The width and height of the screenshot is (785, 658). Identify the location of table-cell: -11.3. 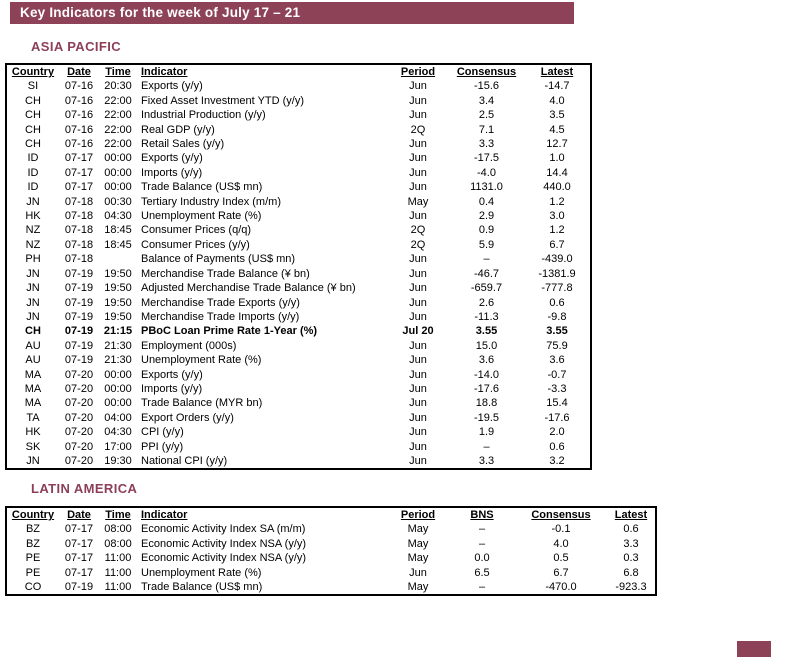
(486, 316).